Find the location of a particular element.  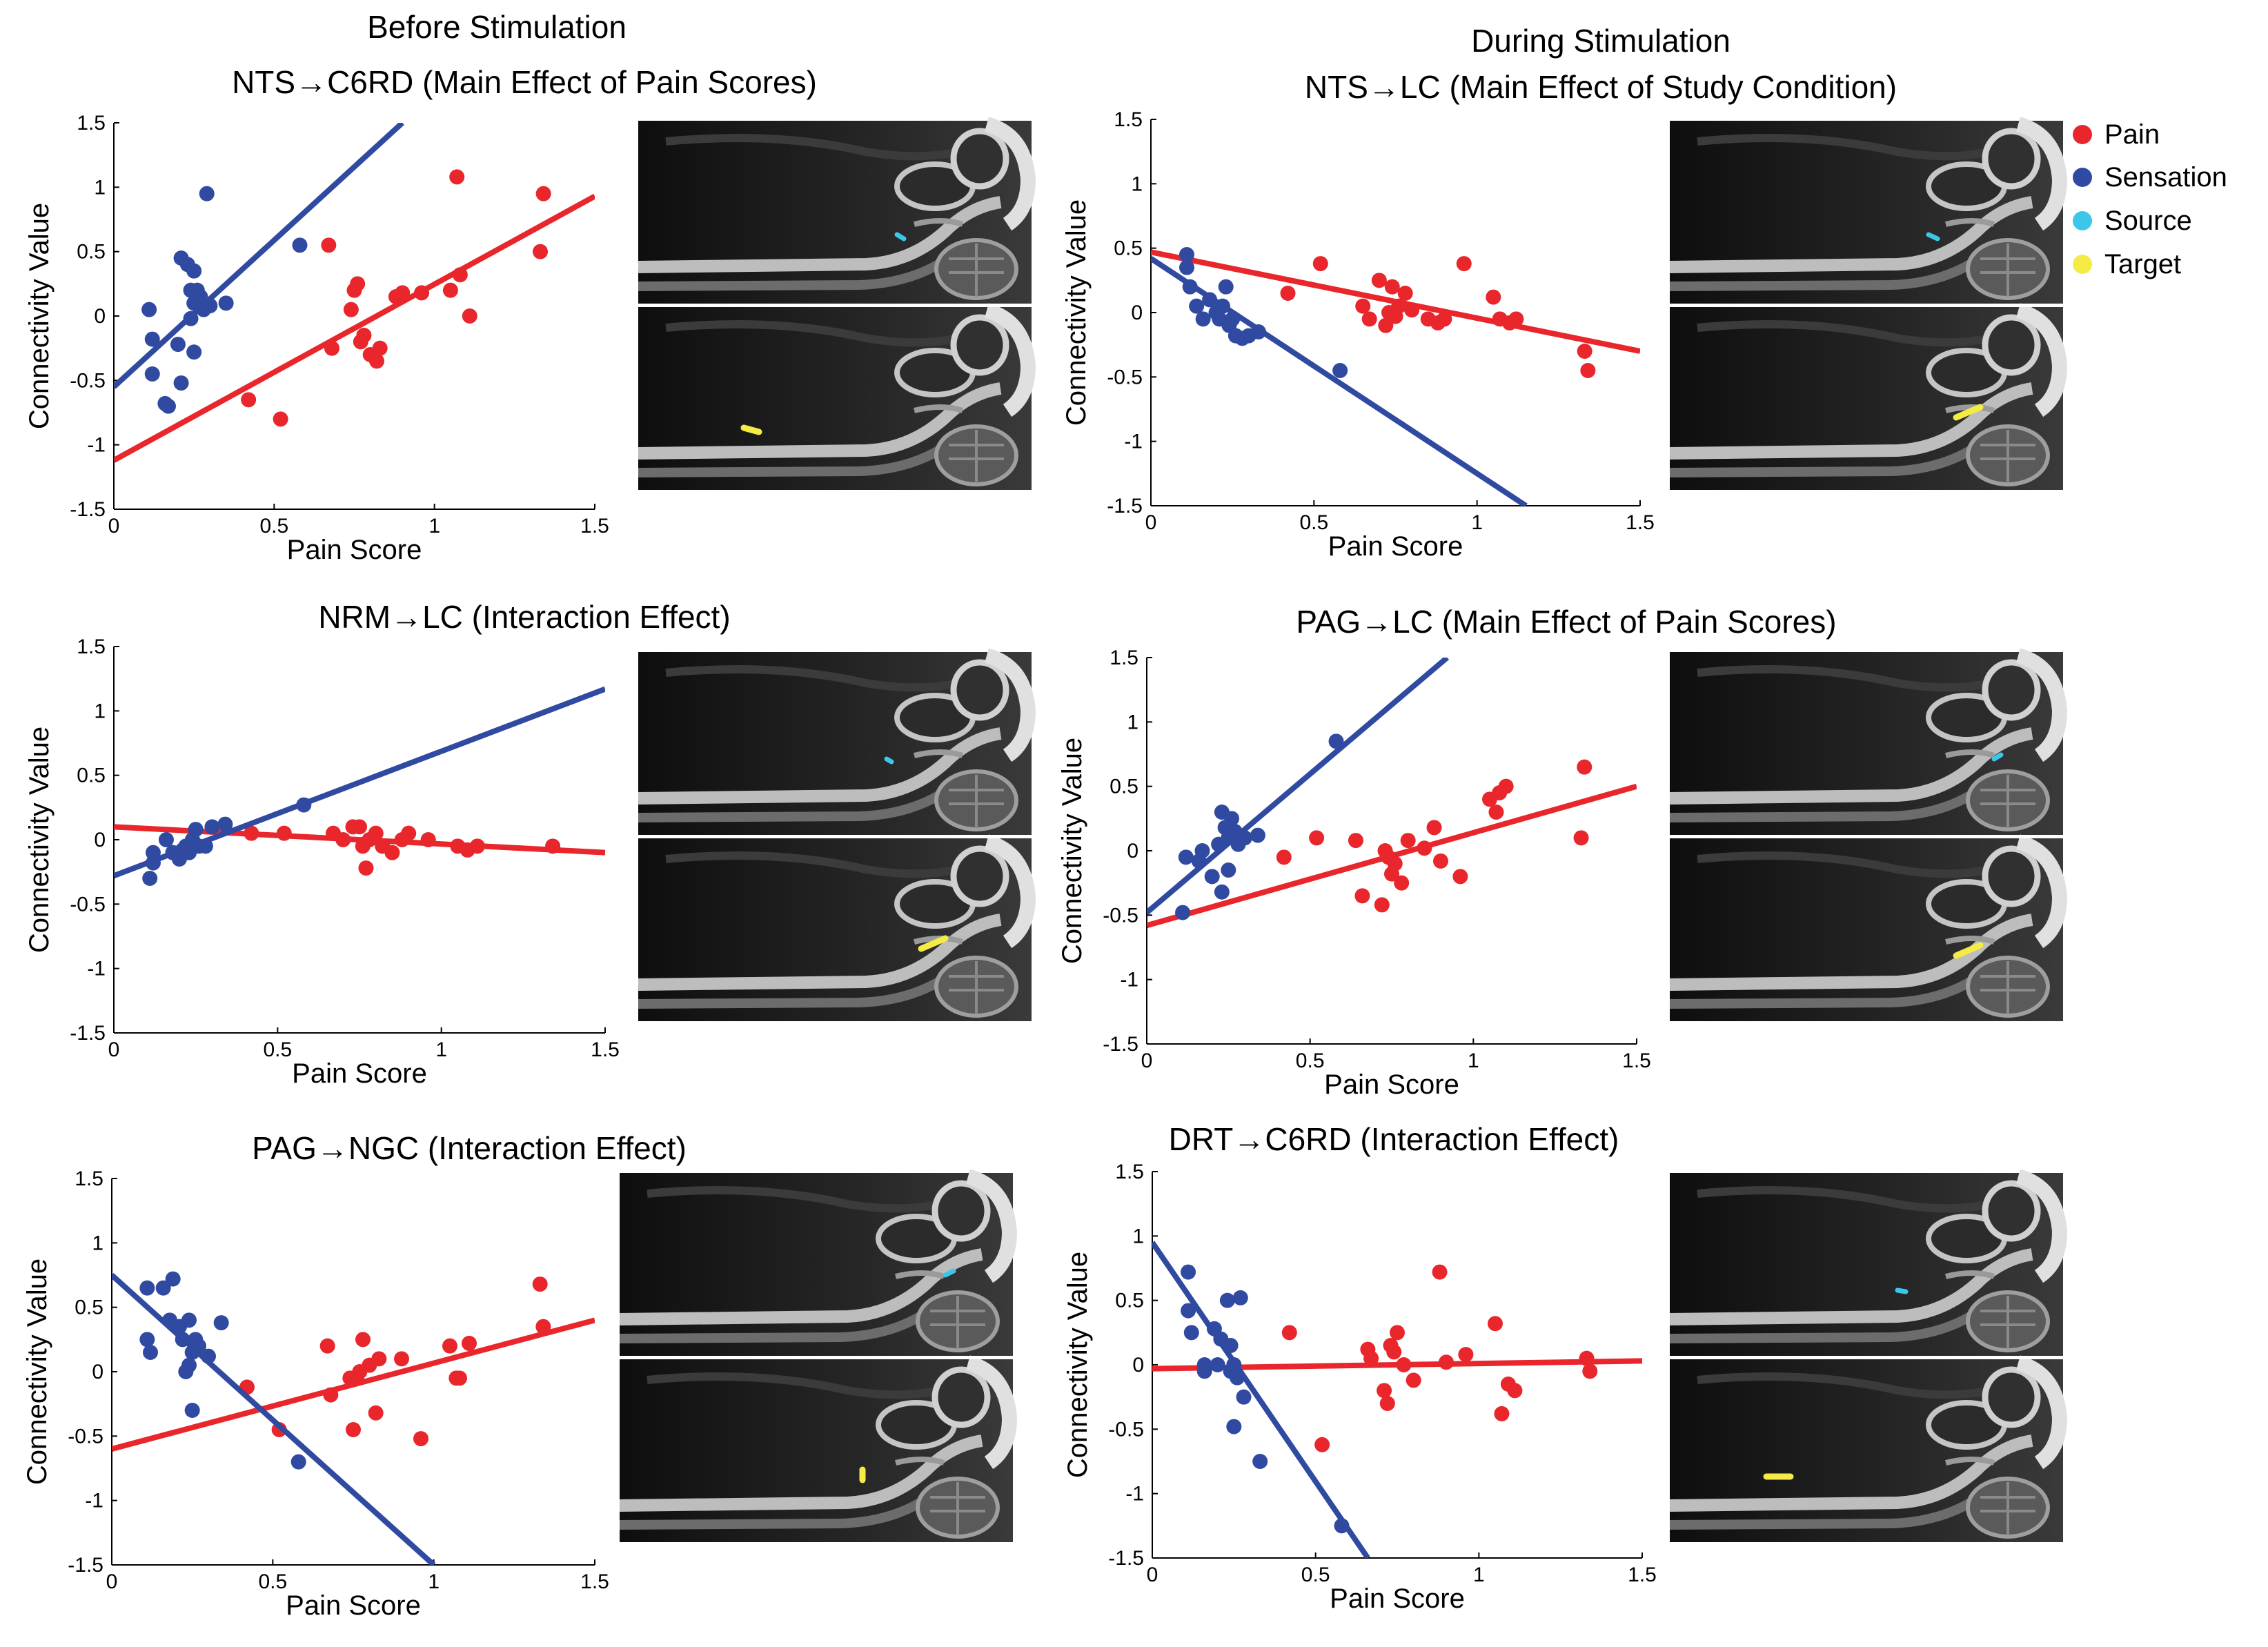

section-title-right: During Stimulation is located at coordinates (1600, 41).